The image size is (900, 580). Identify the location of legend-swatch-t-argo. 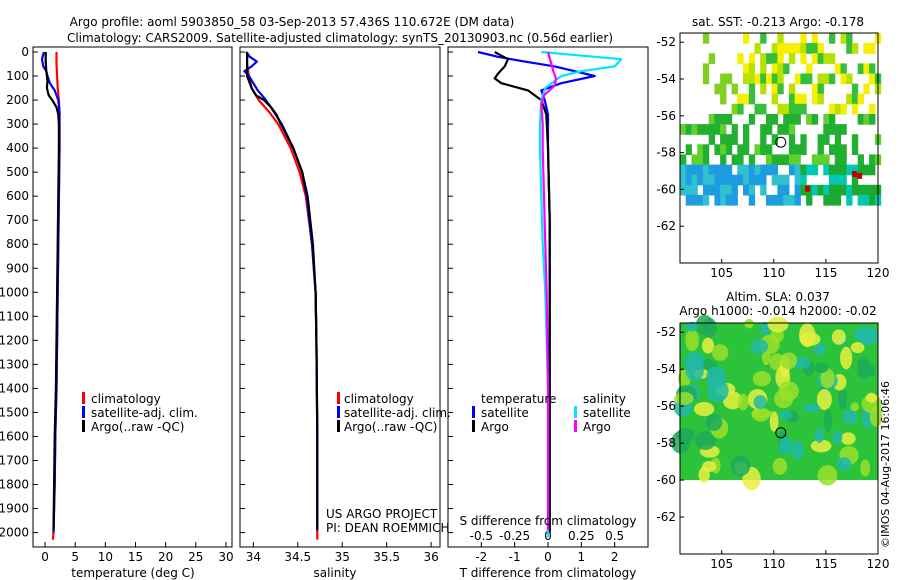
(473, 426).